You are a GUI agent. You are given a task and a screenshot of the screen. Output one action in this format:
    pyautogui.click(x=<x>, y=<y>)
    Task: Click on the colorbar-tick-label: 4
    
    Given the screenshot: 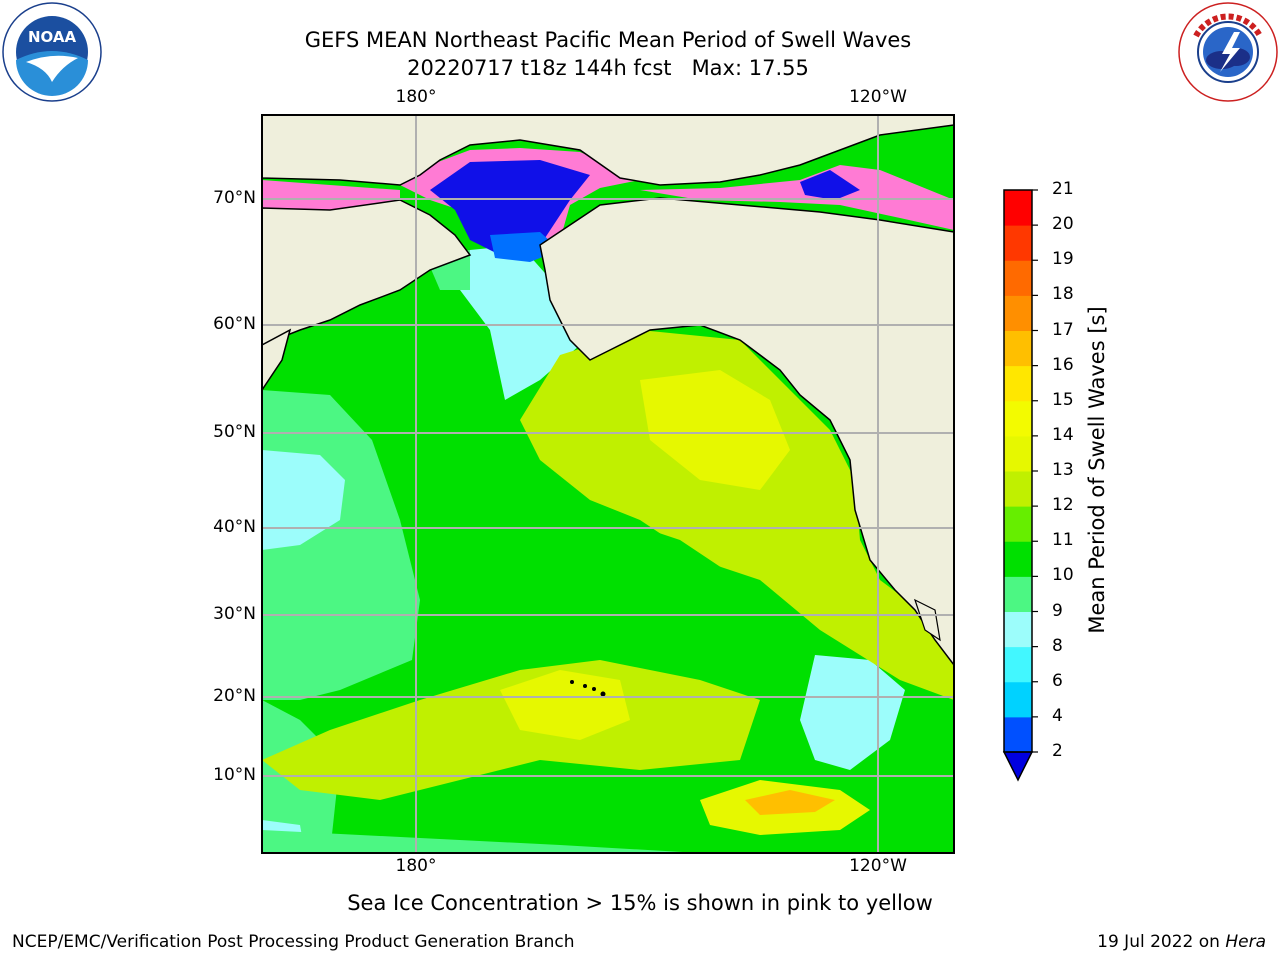 What is the action you would take?
    pyautogui.click(x=1057, y=715)
    